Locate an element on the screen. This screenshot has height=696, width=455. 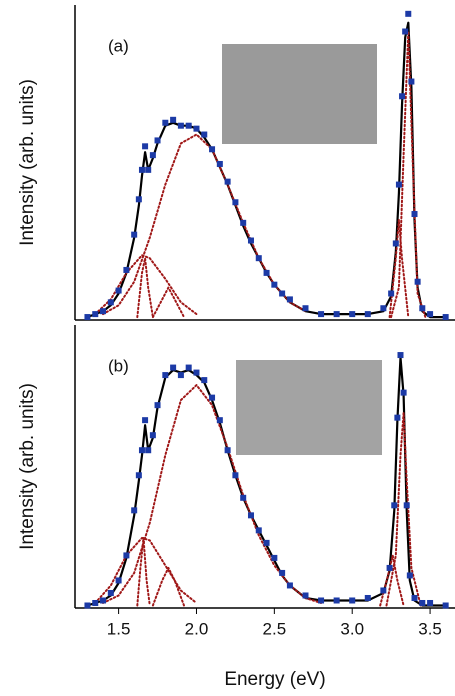
x-tick-label: 2.5 is located at coordinates (275, 628).